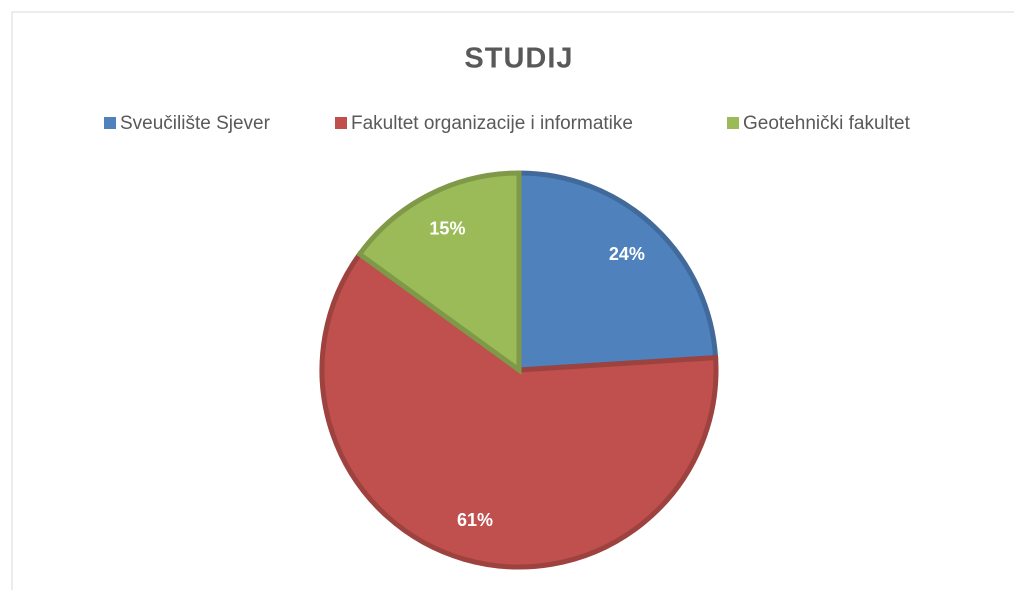 This screenshot has width=1014, height=590. I want to click on data-label: 24%, so click(627, 254).